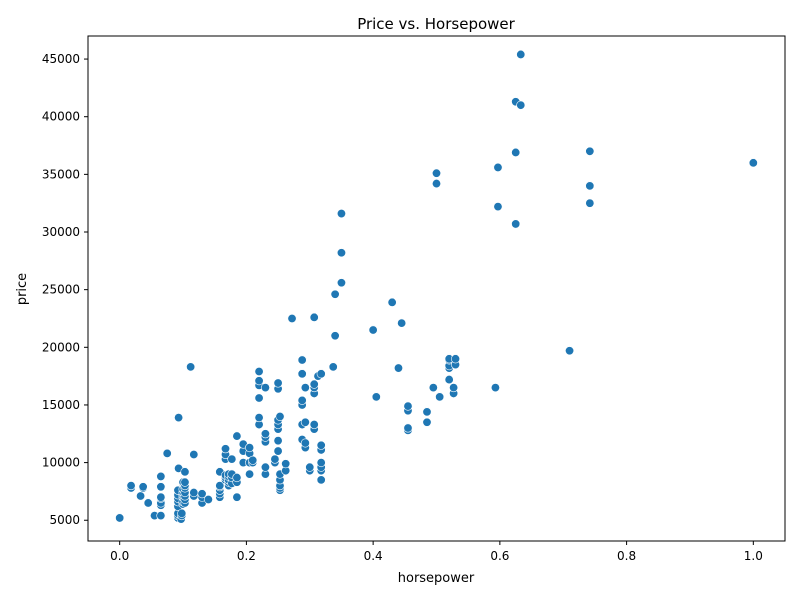 The image size is (800, 600). I want to click on y-tick-label: 35000, so click(61, 174).